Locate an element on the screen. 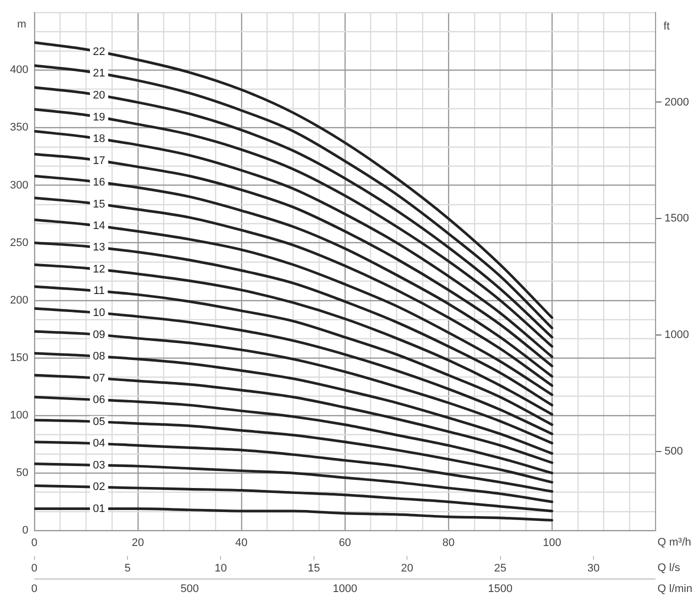 This screenshot has height=601, width=700. y-tick-label: 50 is located at coordinates (22, 473).